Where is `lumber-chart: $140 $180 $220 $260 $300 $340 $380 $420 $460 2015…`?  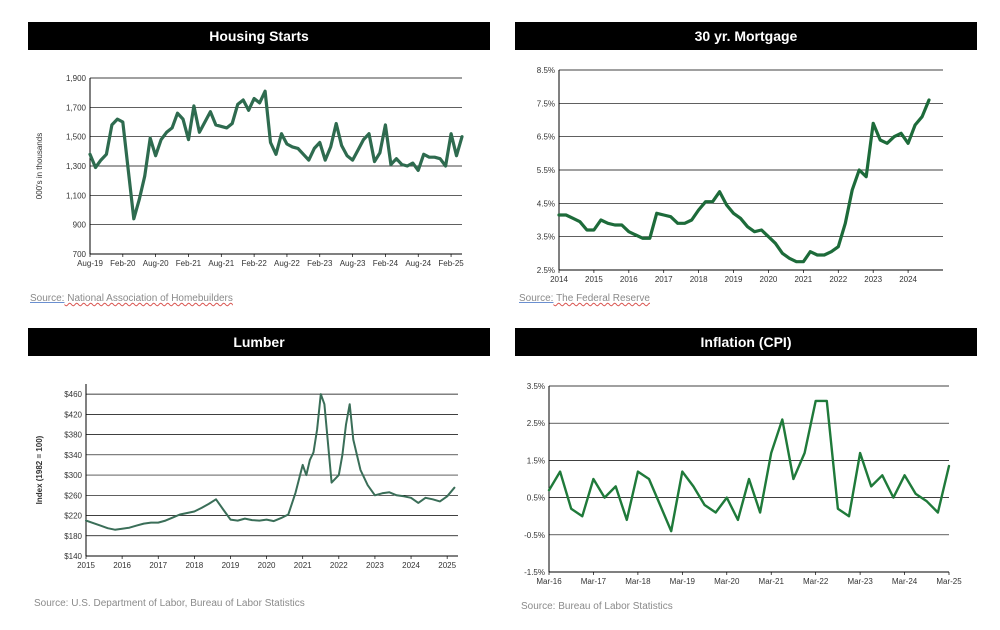 lumber-chart: $140 $180 $220 $260 $300 $340 $380 $420 $460 2015… is located at coordinates (246, 477).